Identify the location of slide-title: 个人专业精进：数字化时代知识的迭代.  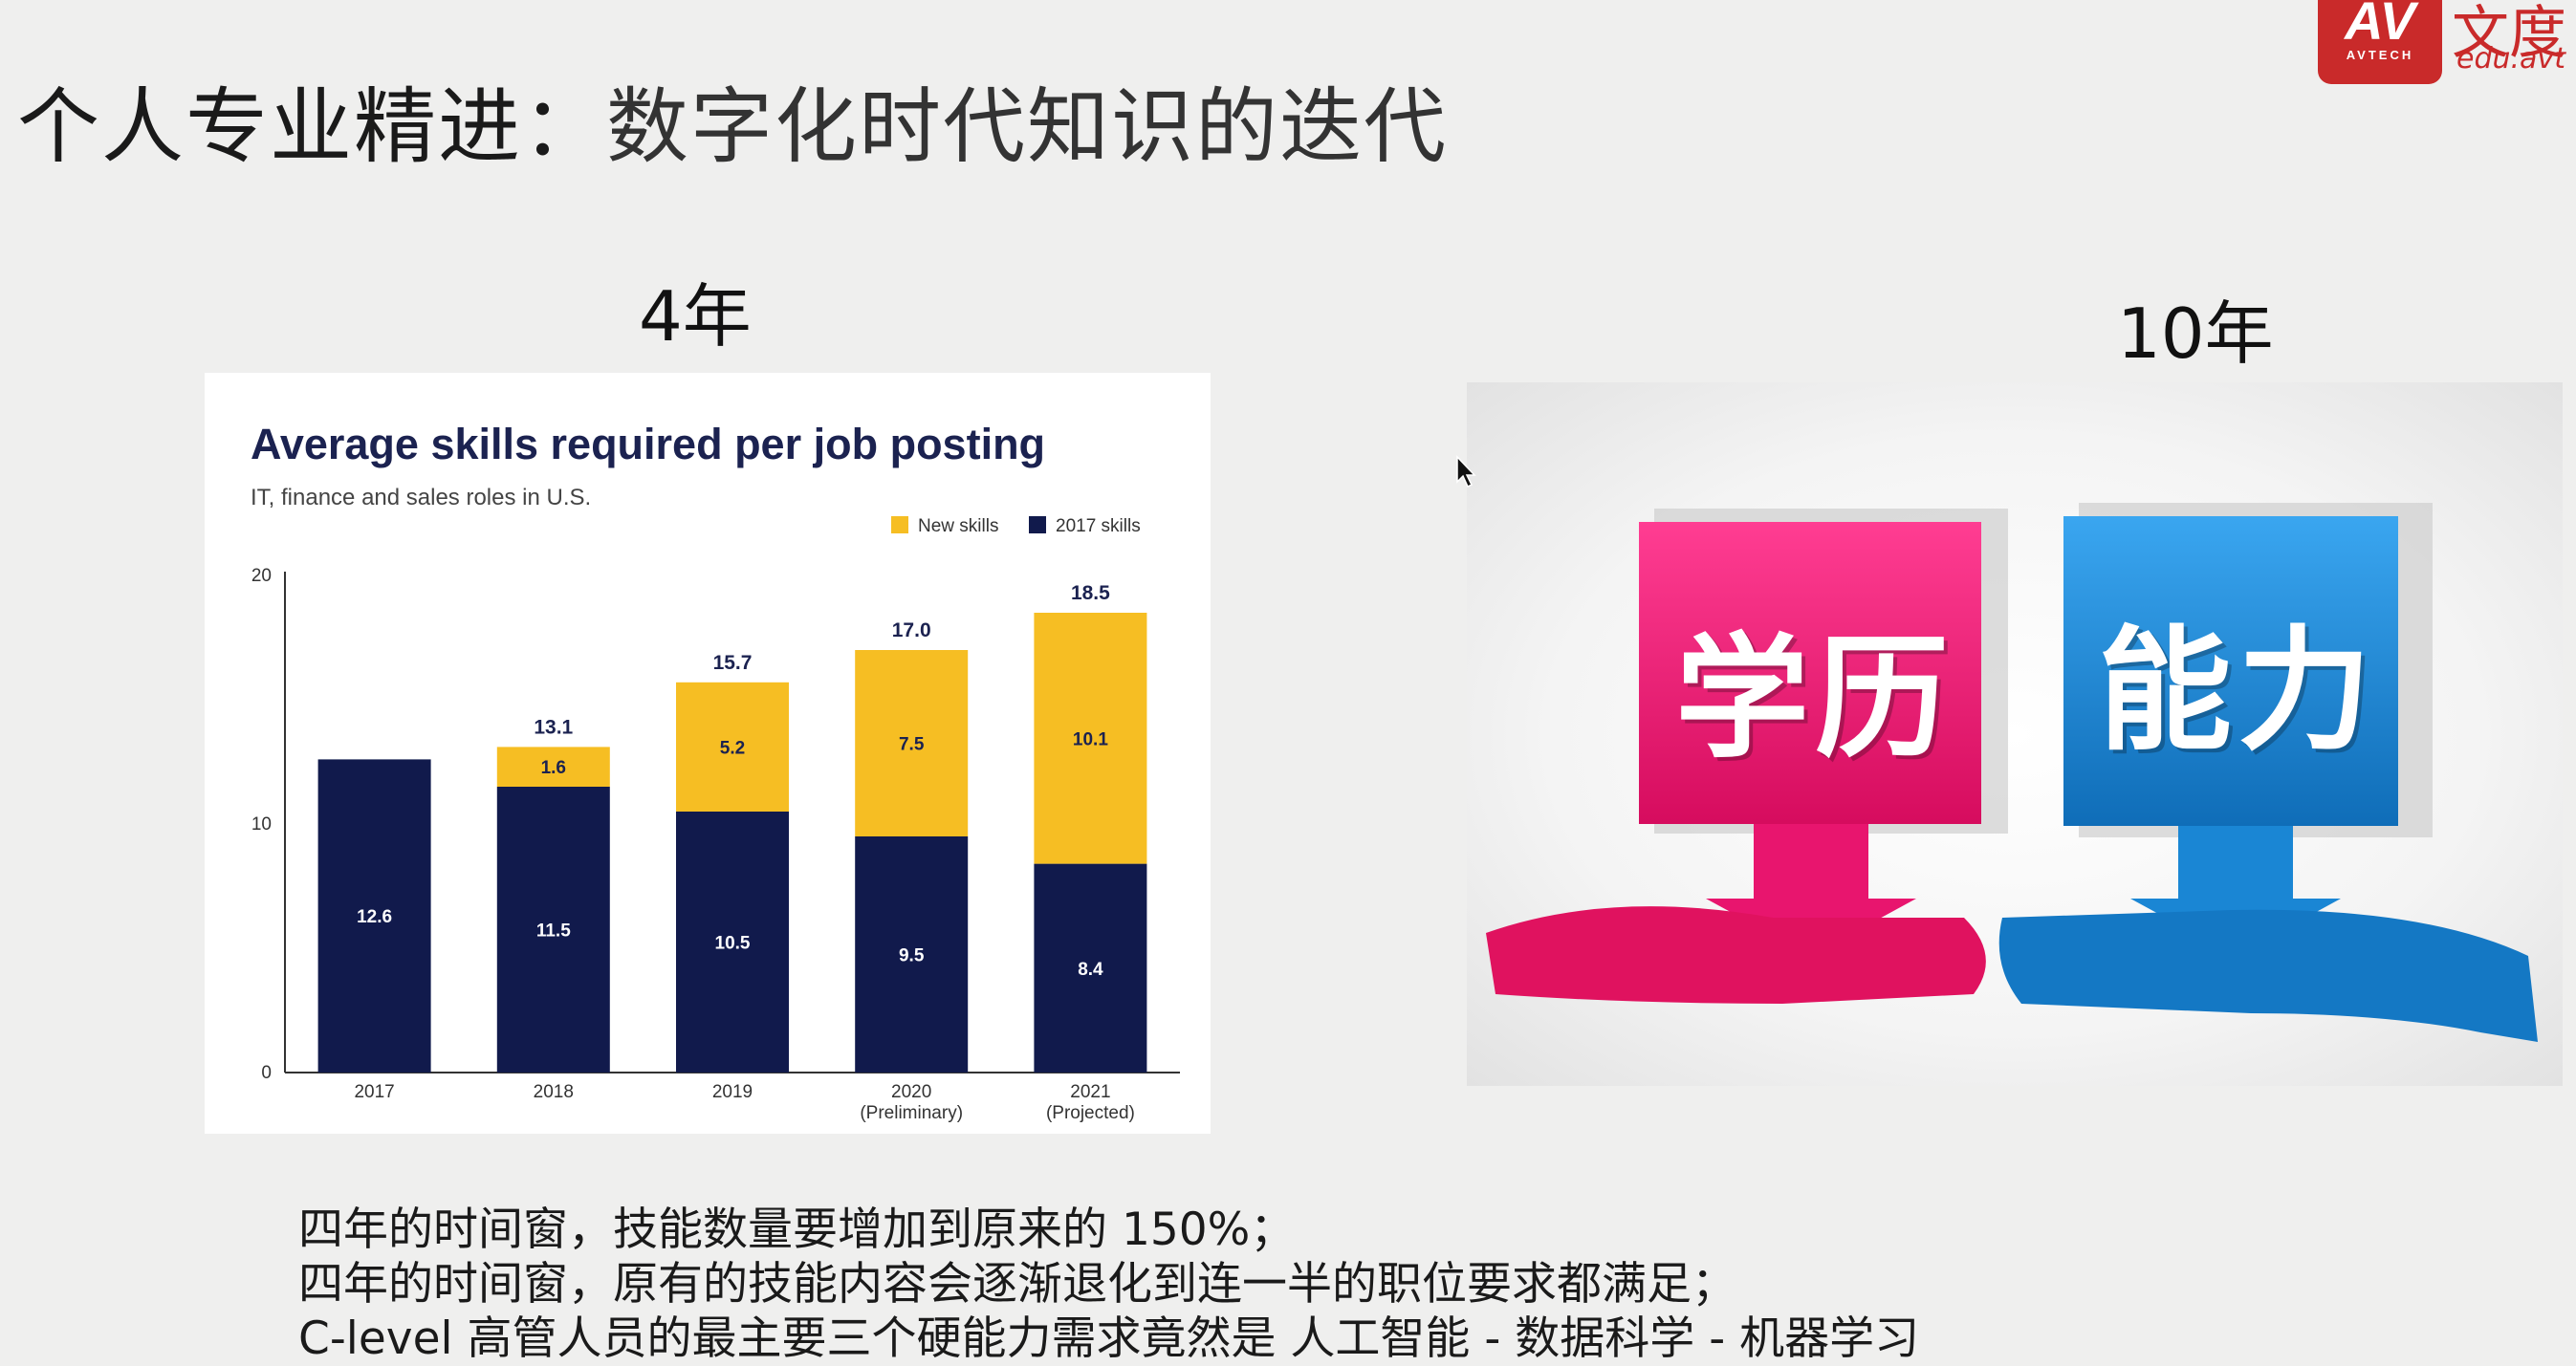
(732, 119).